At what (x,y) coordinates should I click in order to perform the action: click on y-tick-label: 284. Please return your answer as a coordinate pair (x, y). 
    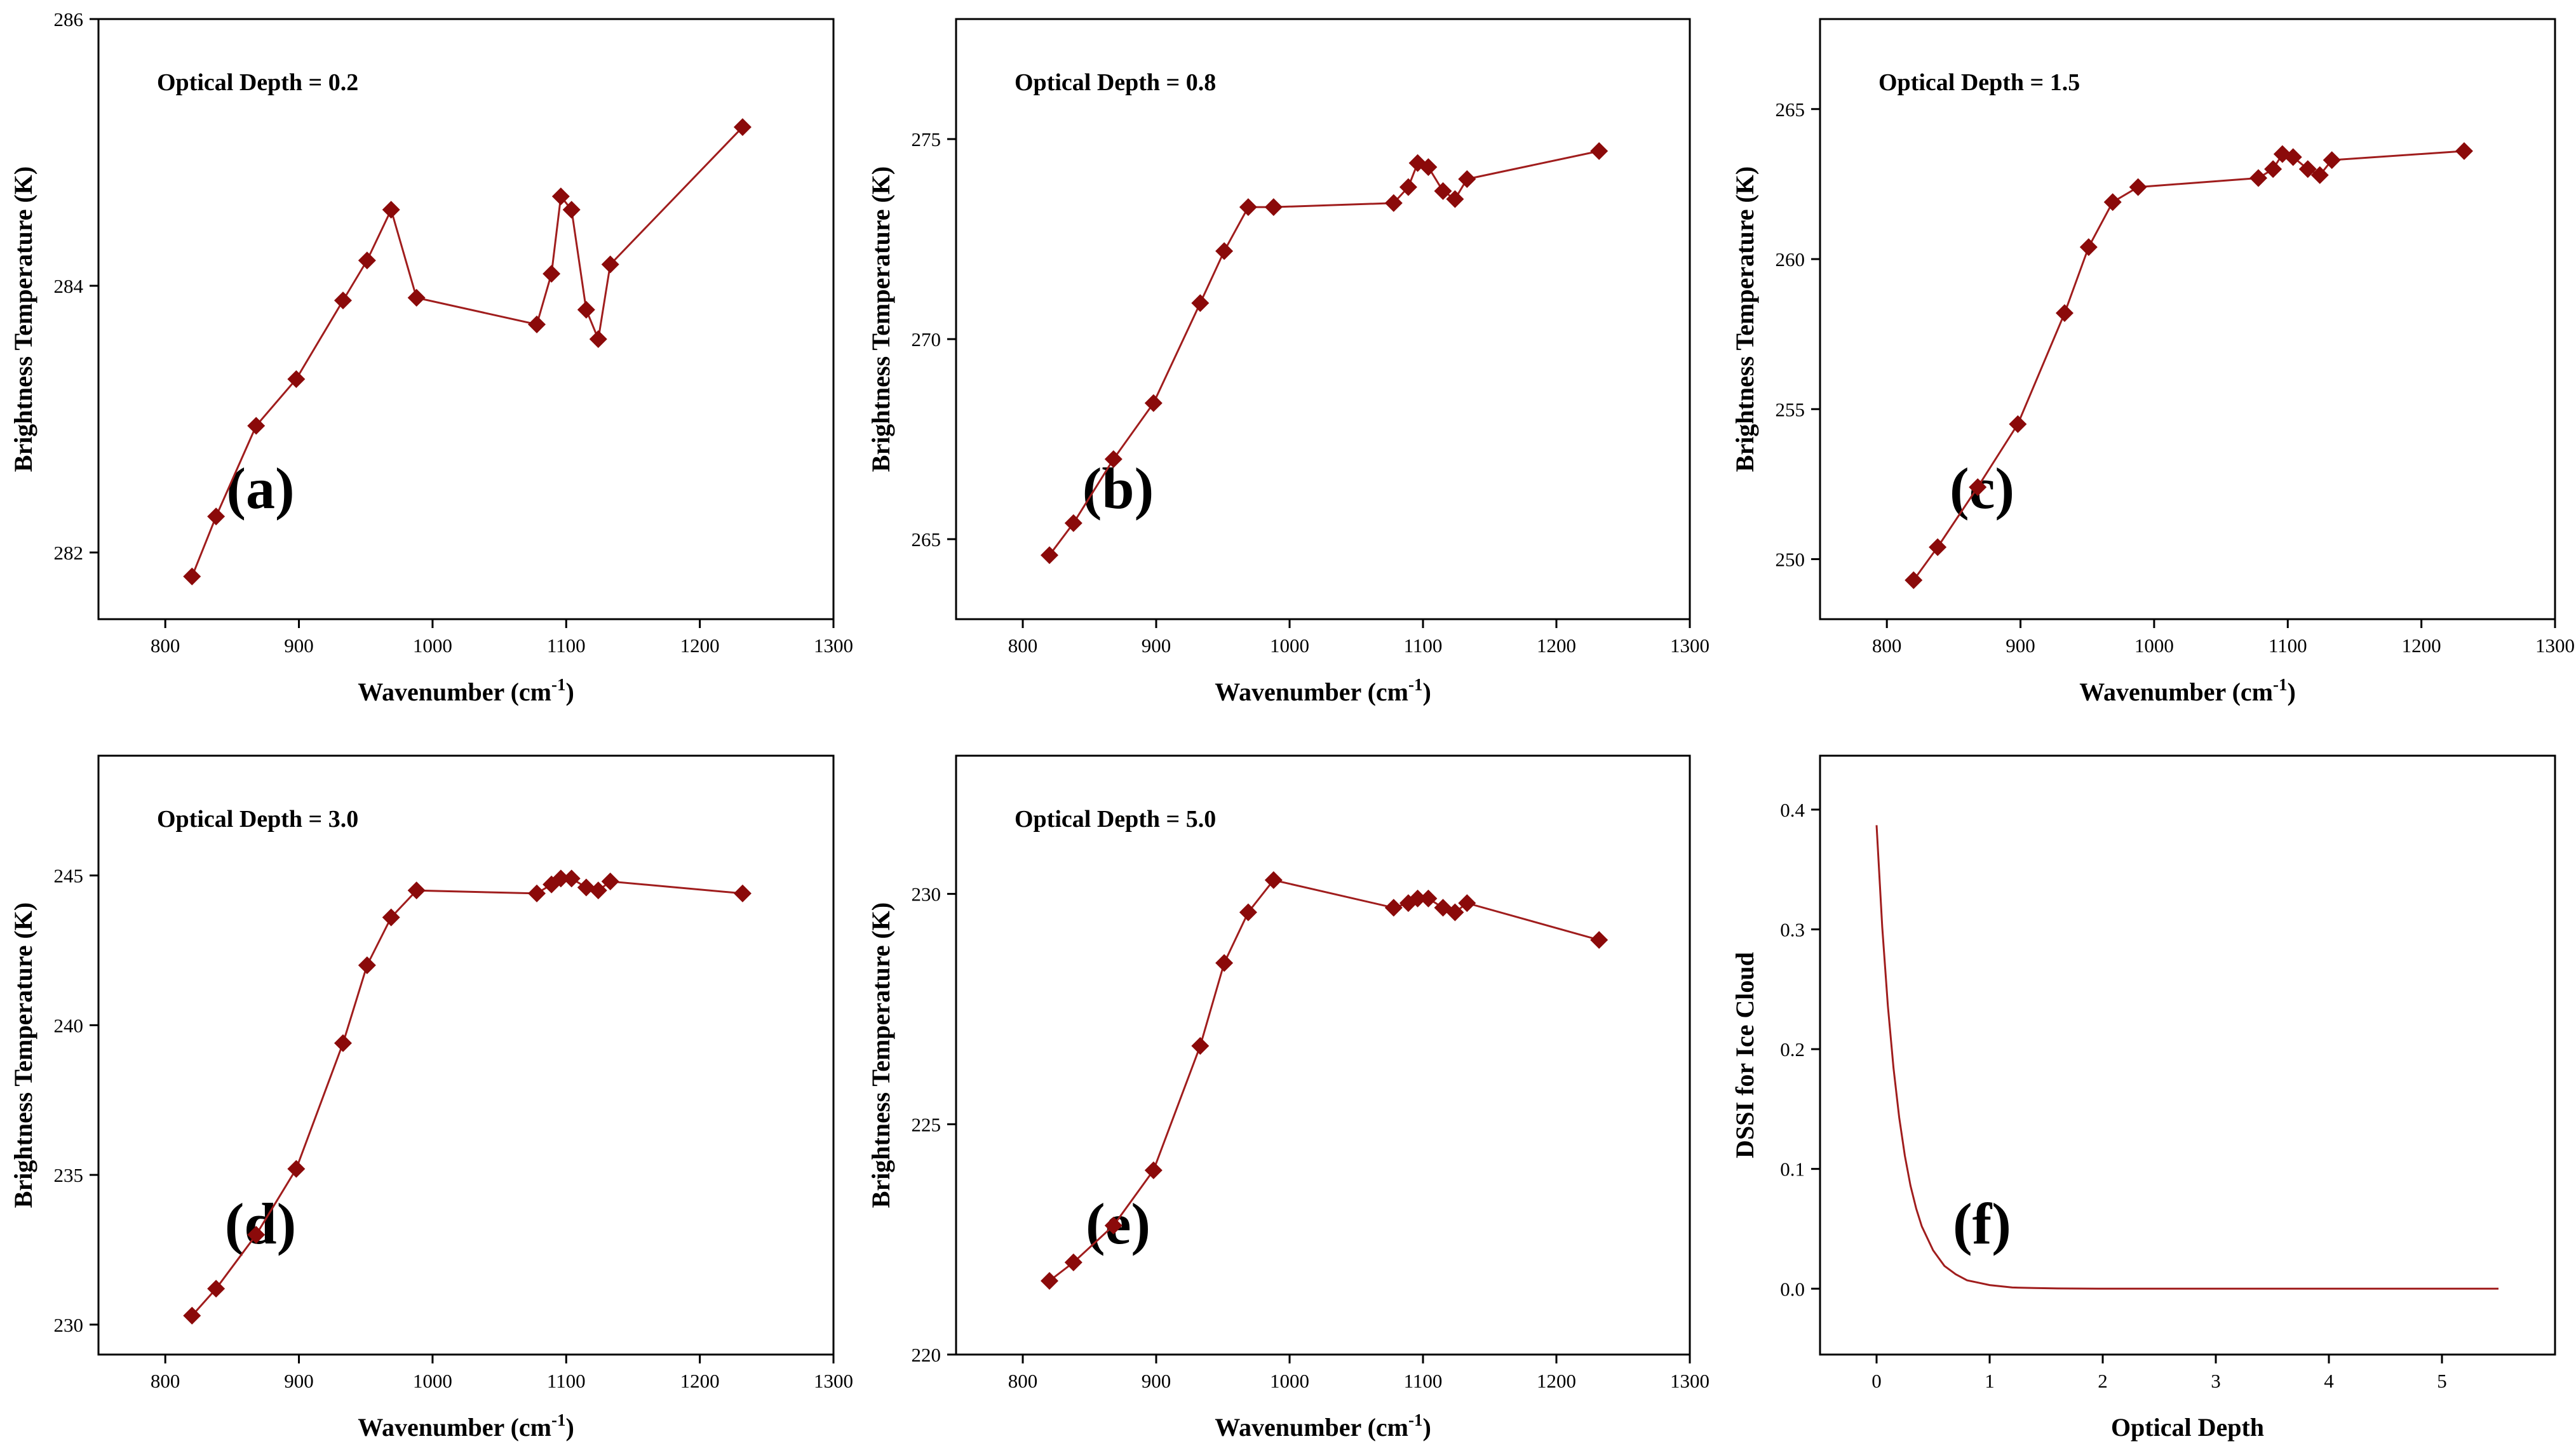
    Looking at the image, I should click on (69, 286).